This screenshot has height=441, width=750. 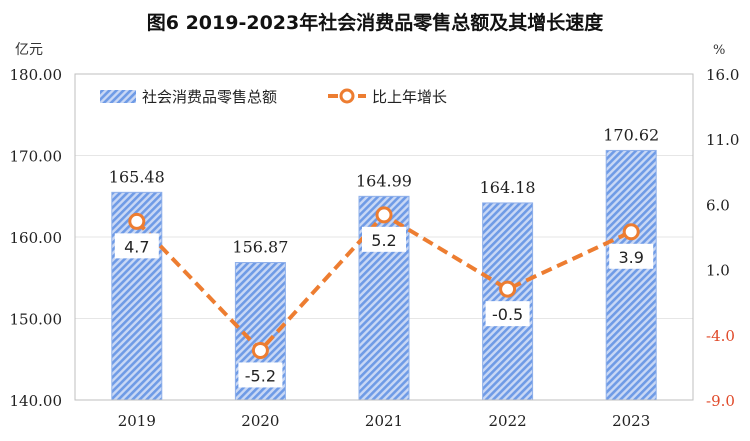 I want to click on bar-value-label: 164.18, so click(x=508, y=187).